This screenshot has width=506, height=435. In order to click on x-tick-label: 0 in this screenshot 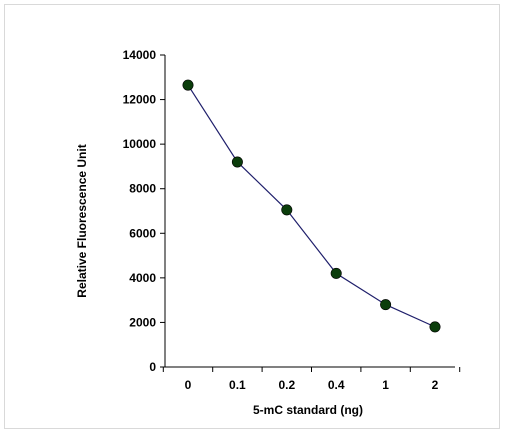, I will do `click(188, 385)`.